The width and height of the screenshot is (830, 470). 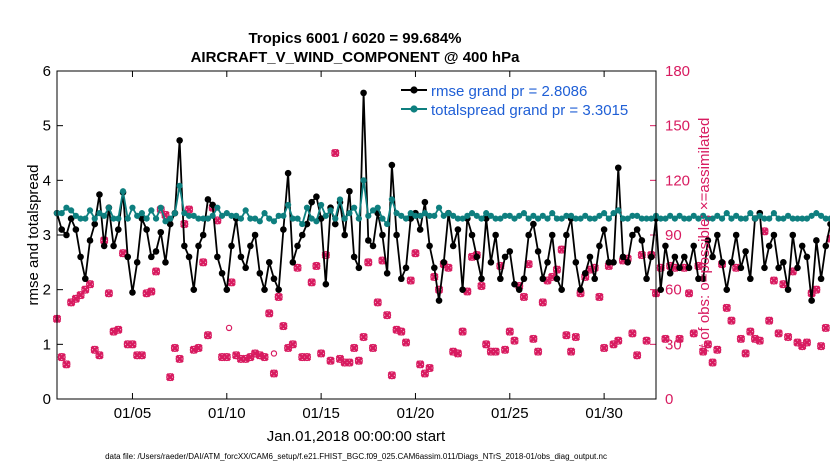 I want to click on y-left-tick-label: 5, so click(x=47, y=126).